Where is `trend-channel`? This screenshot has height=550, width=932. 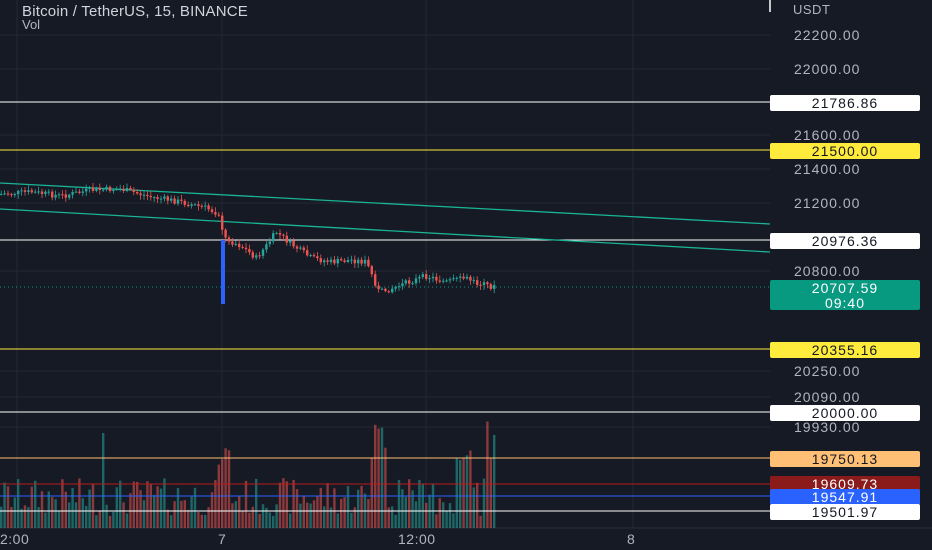
trend-channel is located at coordinates (385, 217).